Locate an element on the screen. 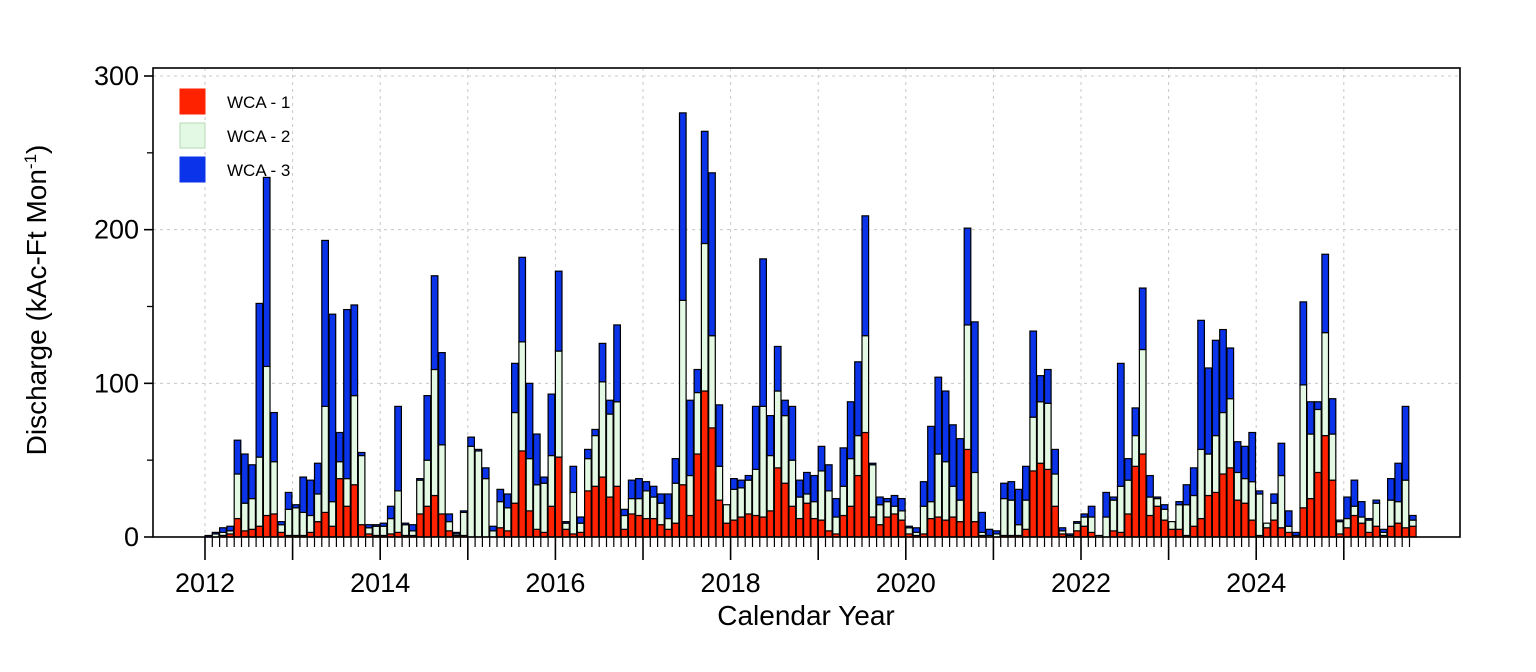 The image size is (1536, 672). x-tick-label: 2016 is located at coordinates (555, 583).